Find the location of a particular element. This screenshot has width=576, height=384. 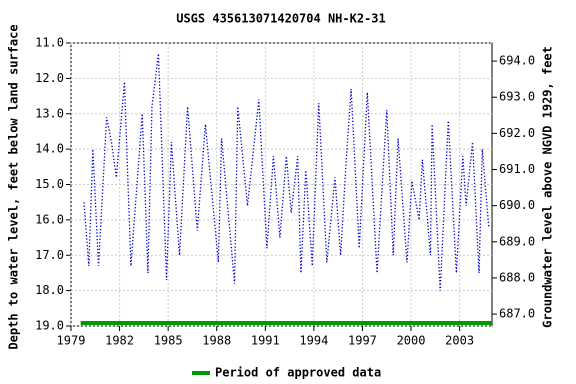

y-tick-label: 15.0 is located at coordinates (49, 184).